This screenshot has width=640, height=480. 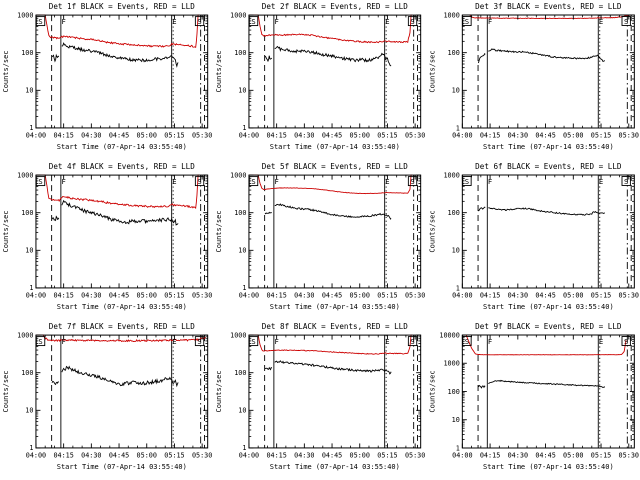 What do you see at coordinates (449, 335) in the screenshot?
I see `y-tick-label: 10000` at bounding box center [449, 335].